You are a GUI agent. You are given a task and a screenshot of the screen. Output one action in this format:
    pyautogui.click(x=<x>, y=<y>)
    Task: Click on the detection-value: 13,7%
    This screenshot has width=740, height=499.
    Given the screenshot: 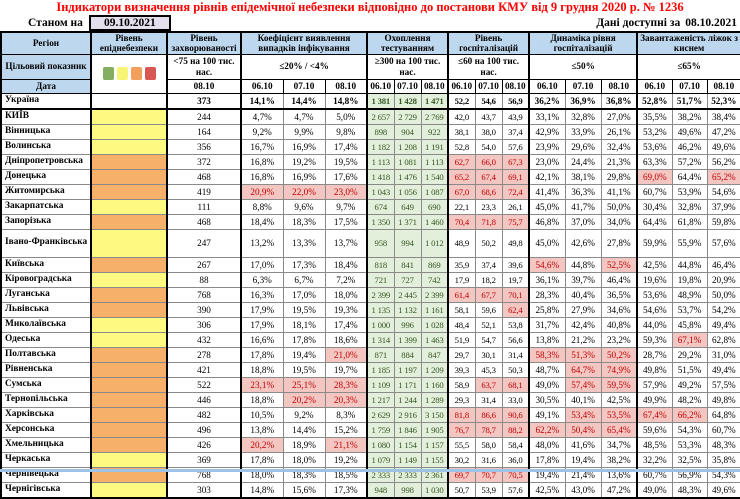 What is the action you would take?
    pyautogui.click(x=346, y=243)
    